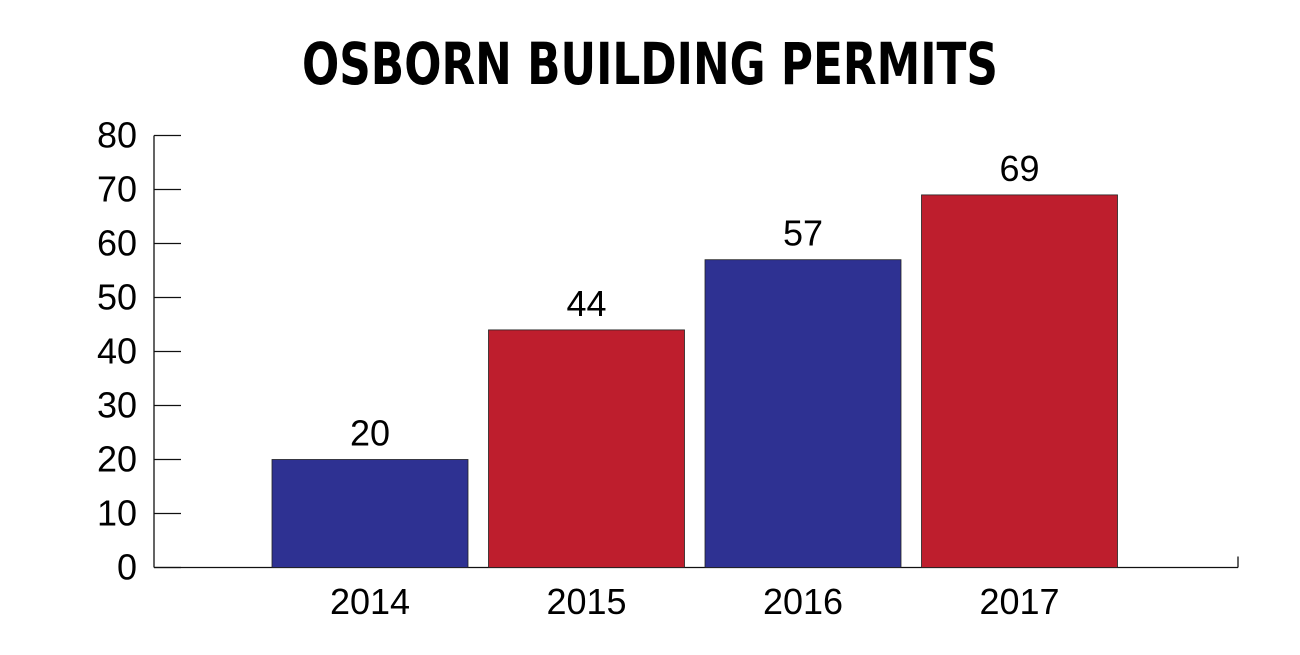 The image size is (1300, 655). What do you see at coordinates (803, 413) in the screenshot?
I see `bar-2016` at bounding box center [803, 413].